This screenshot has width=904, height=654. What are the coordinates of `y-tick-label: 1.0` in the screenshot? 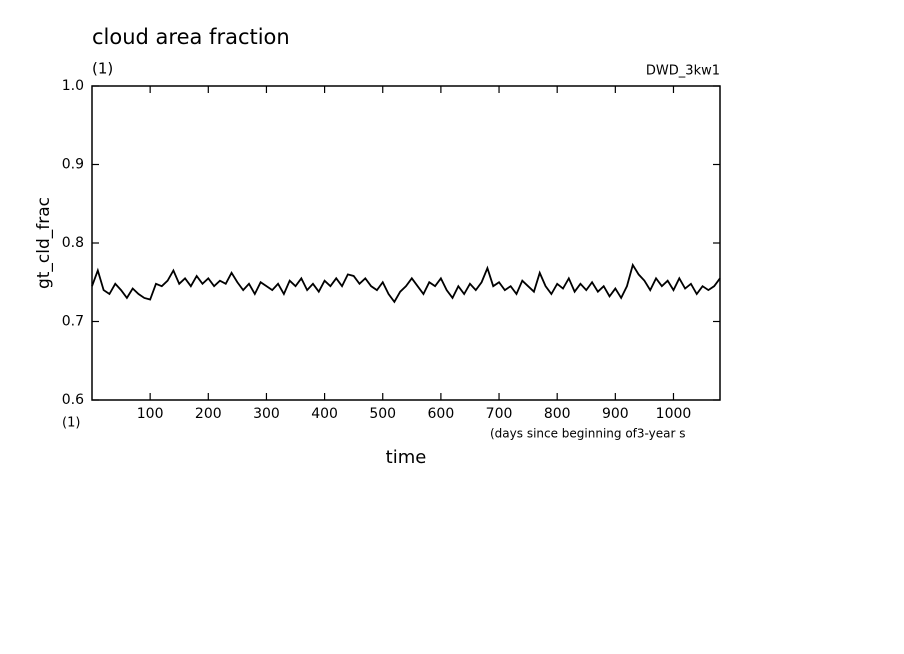 It's located at (73, 86).